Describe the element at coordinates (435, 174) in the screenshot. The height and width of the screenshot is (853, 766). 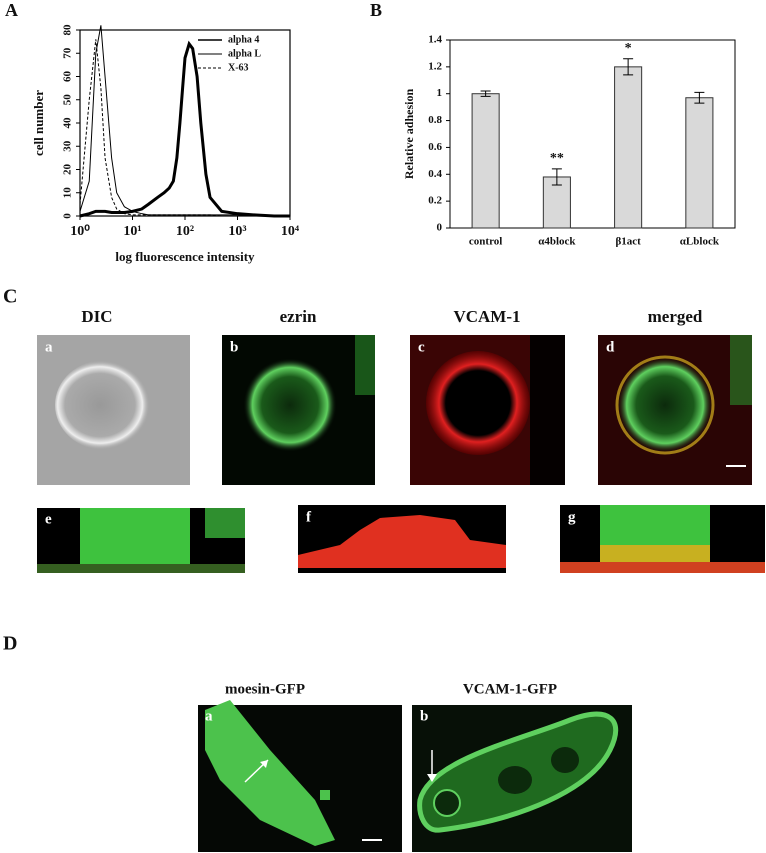
I see `y-tick-label: 0.4` at that location.